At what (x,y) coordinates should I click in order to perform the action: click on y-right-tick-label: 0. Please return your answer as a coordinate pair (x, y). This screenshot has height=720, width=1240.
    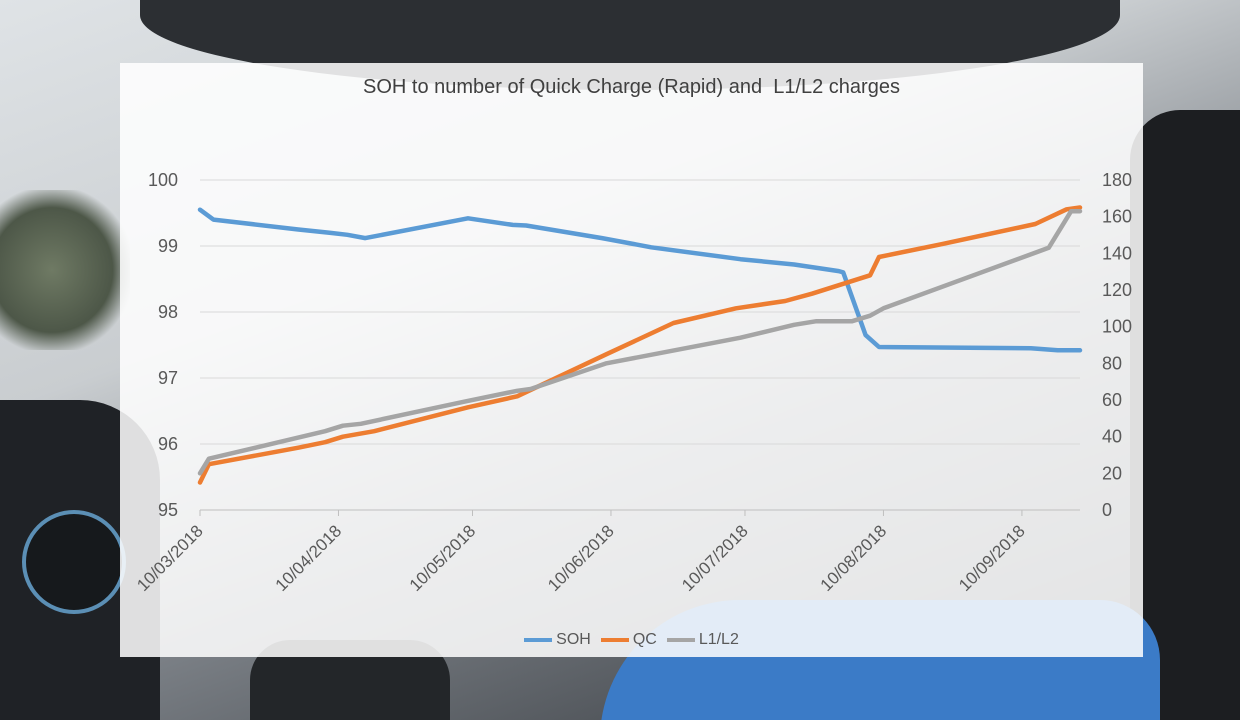
    Looking at the image, I should click on (1107, 510).